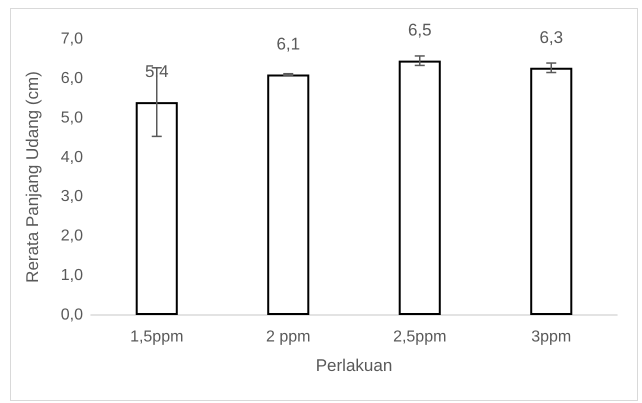 Image resolution: width=642 pixels, height=403 pixels. What do you see at coordinates (551, 37) in the screenshot?
I see `data-label: 6,3` at bounding box center [551, 37].